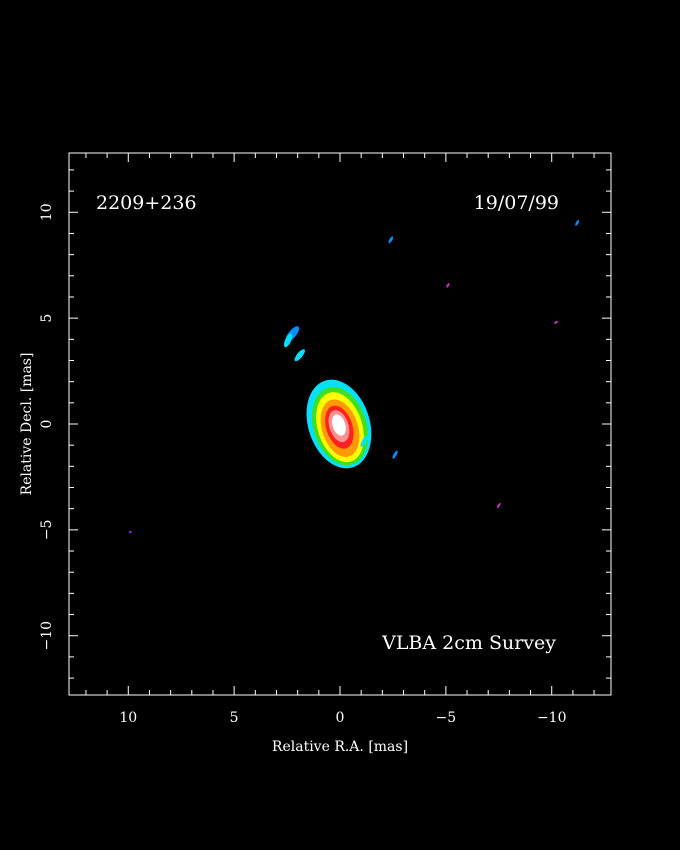  What do you see at coordinates (27, 424) in the screenshot?
I see `y-axis-title: Relative Decl. [mas]` at bounding box center [27, 424].